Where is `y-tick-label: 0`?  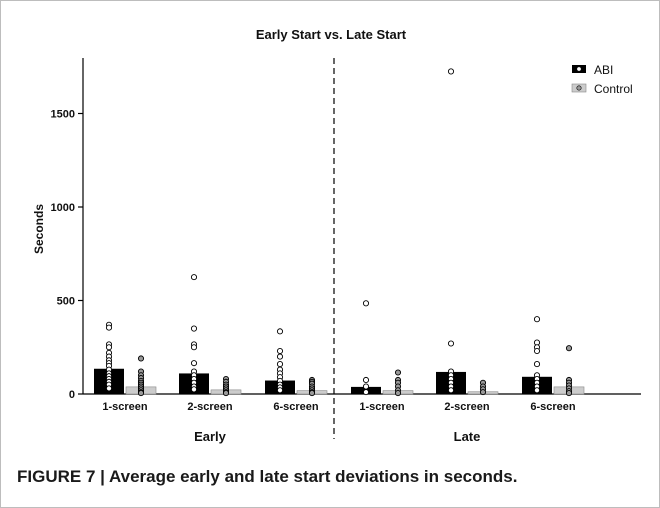 y-tick-label: 0 is located at coordinates (72, 395).